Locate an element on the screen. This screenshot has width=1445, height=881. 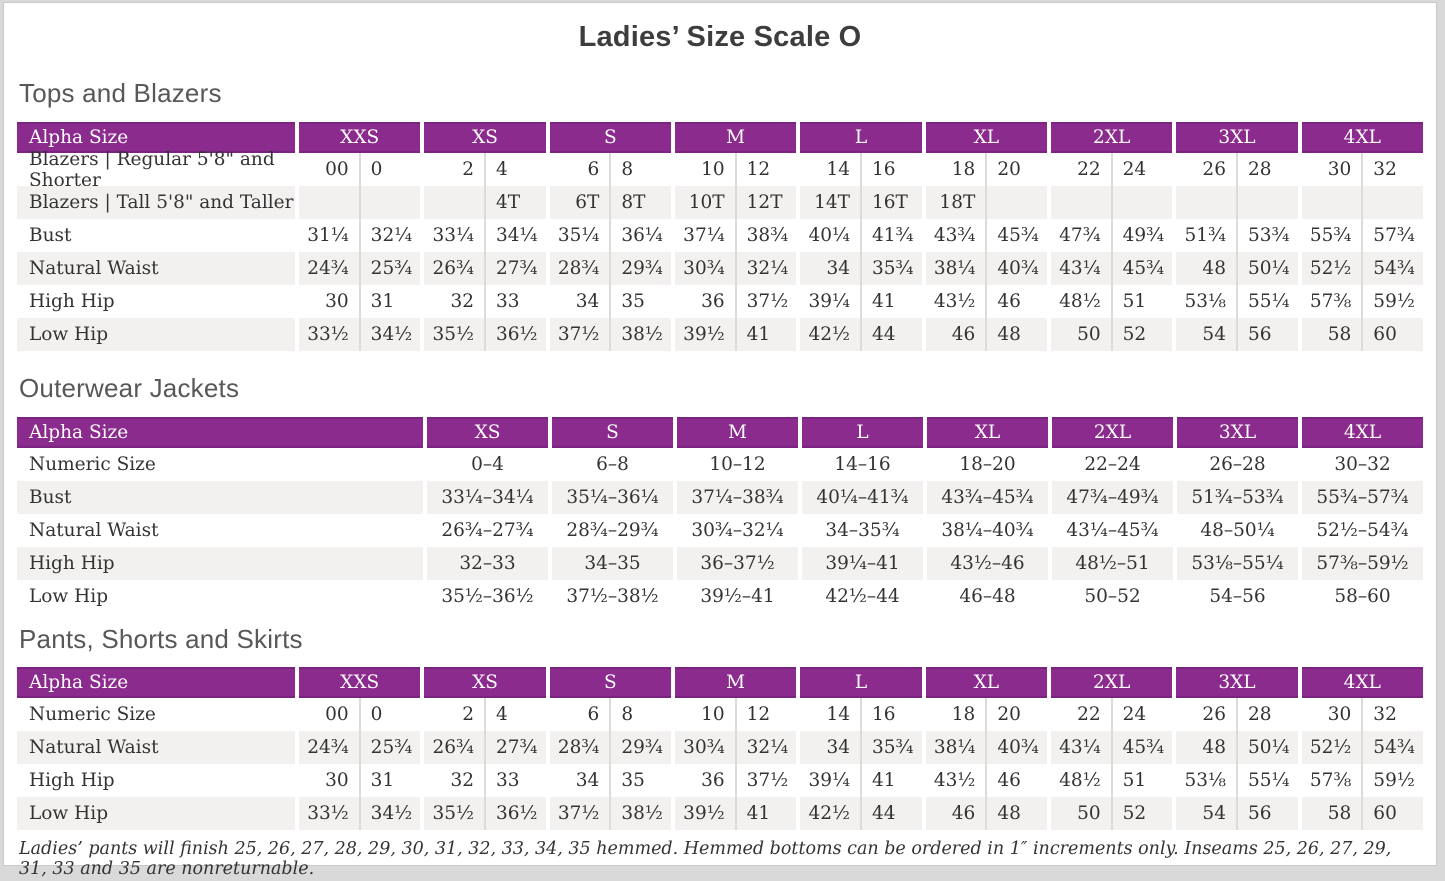
table-cell: 26¾ is located at coordinates (455, 747).